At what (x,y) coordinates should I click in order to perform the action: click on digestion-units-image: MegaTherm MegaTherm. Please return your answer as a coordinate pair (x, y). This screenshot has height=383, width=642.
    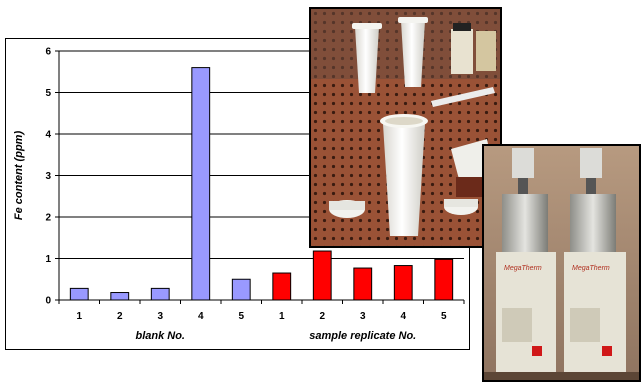
    Looking at the image, I should click on (561, 263).